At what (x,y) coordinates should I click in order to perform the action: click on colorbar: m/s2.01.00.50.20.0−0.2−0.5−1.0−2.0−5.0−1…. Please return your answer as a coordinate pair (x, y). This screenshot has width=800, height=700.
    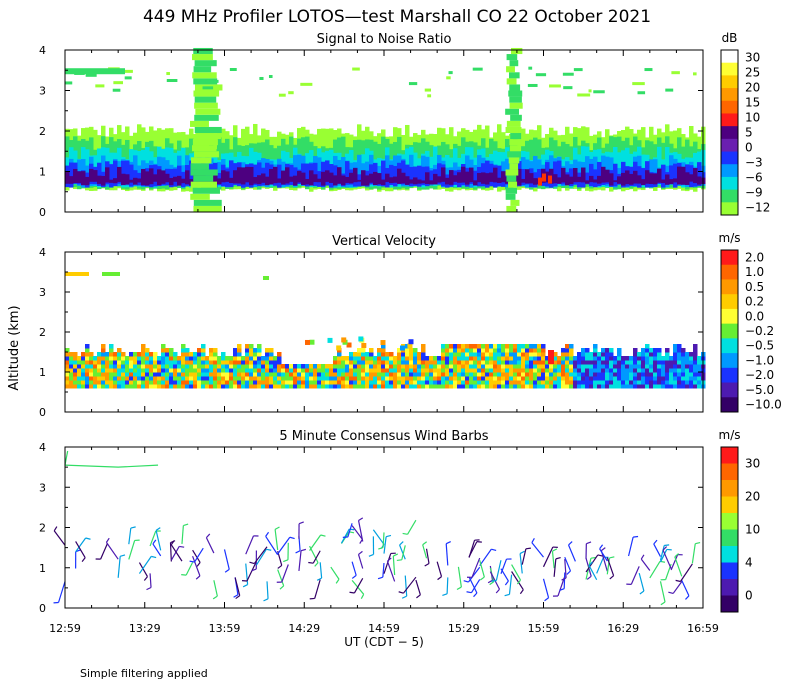
    Looking at the image, I should click on (750, 322).